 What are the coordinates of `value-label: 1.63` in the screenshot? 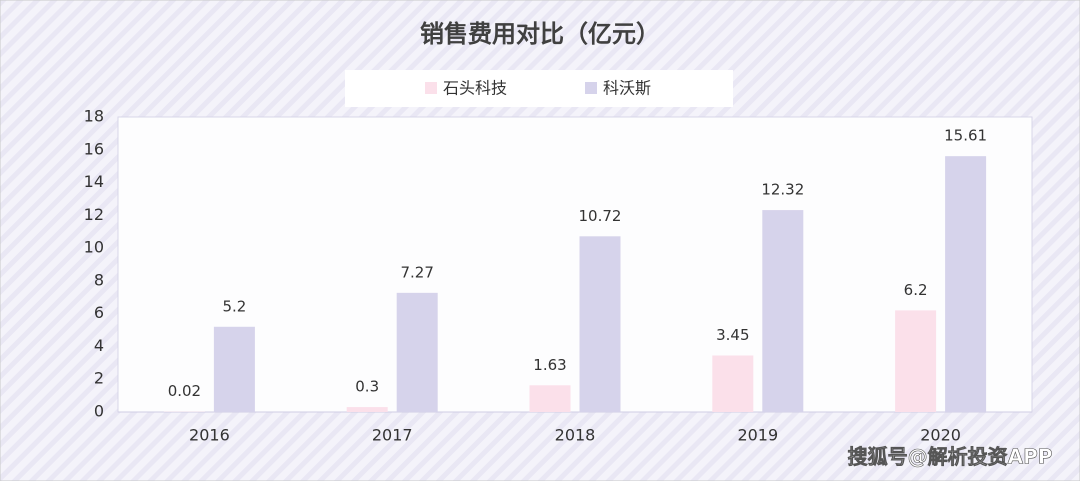 It's located at (549, 365).